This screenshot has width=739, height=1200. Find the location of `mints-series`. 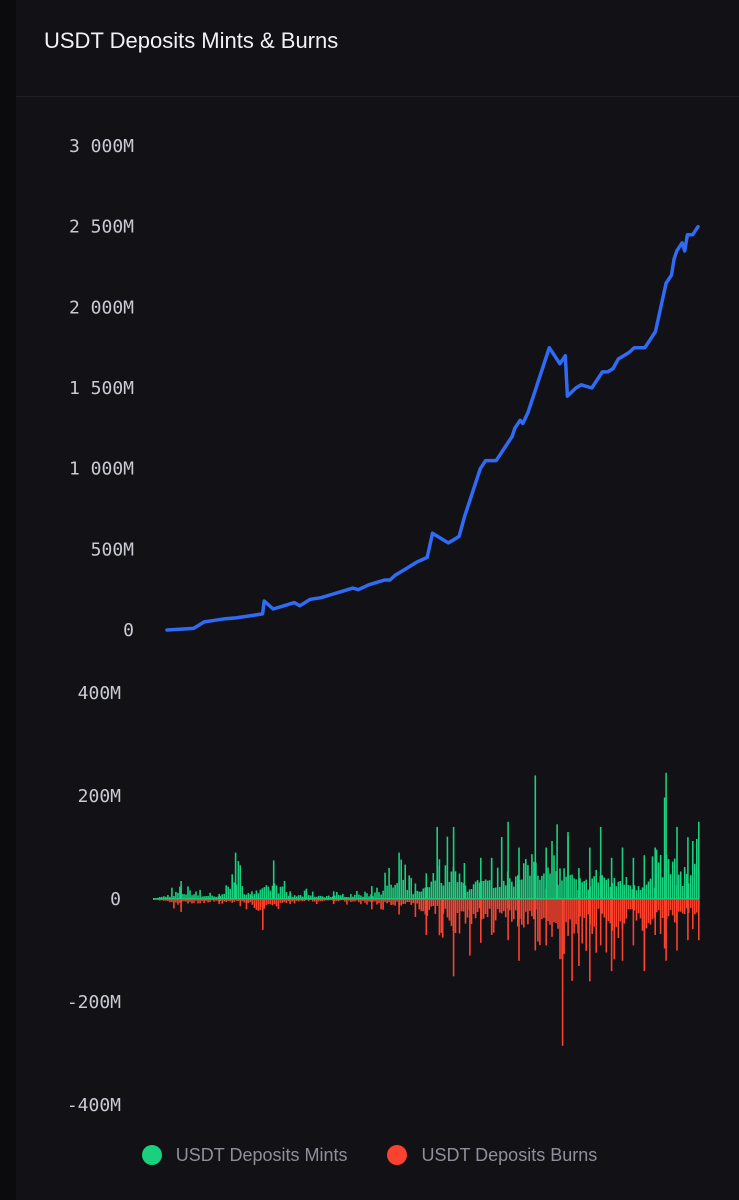

mints-series is located at coordinates (426, 836).